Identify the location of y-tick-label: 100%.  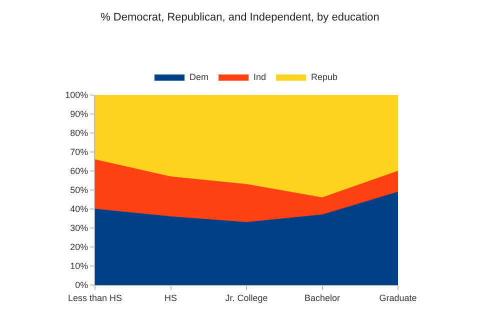
(76, 95).